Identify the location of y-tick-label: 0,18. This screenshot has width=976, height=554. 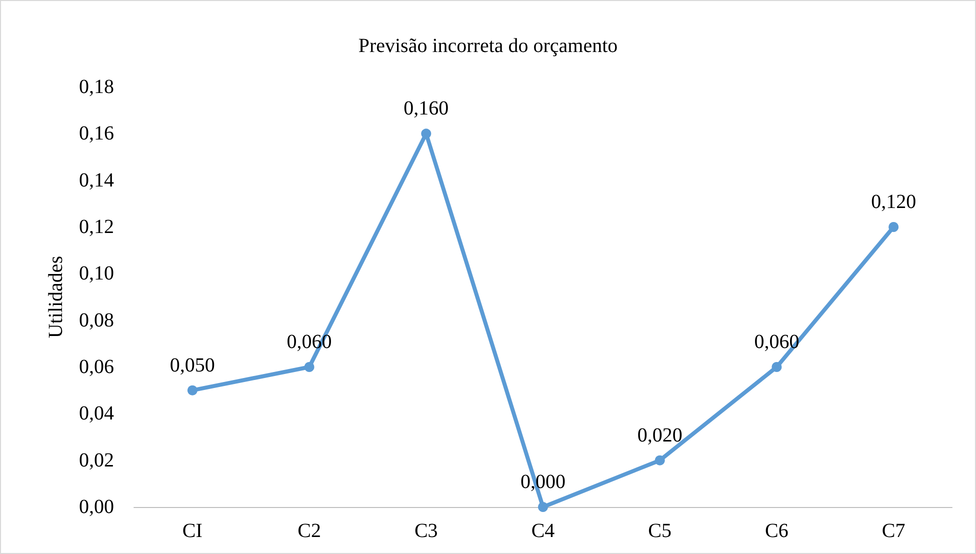
(96, 87).